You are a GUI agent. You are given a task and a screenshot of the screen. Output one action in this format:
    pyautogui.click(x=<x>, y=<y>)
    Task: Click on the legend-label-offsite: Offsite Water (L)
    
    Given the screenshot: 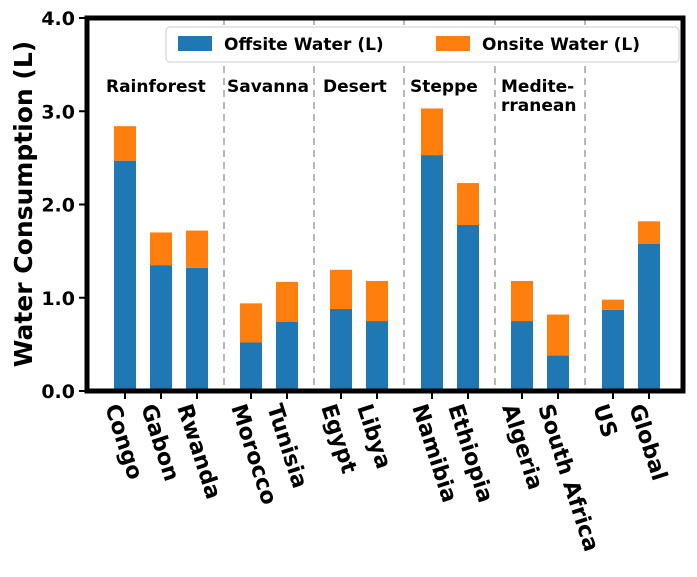 What is the action you would take?
    pyautogui.click(x=304, y=45)
    